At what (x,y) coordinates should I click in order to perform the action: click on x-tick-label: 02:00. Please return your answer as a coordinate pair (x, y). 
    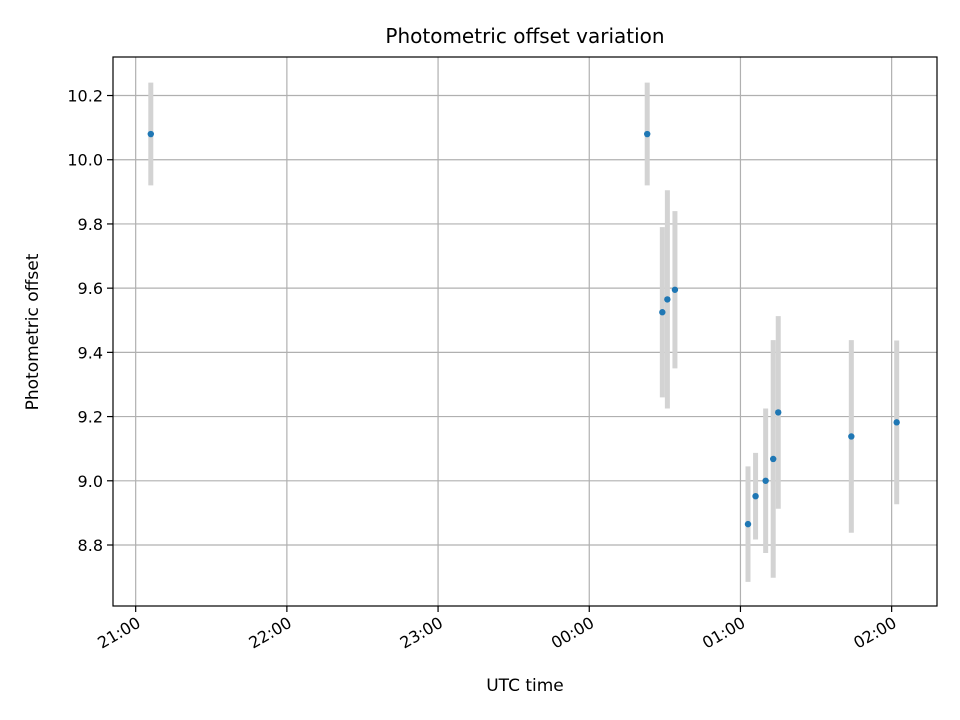
    Looking at the image, I should click on (874, 633).